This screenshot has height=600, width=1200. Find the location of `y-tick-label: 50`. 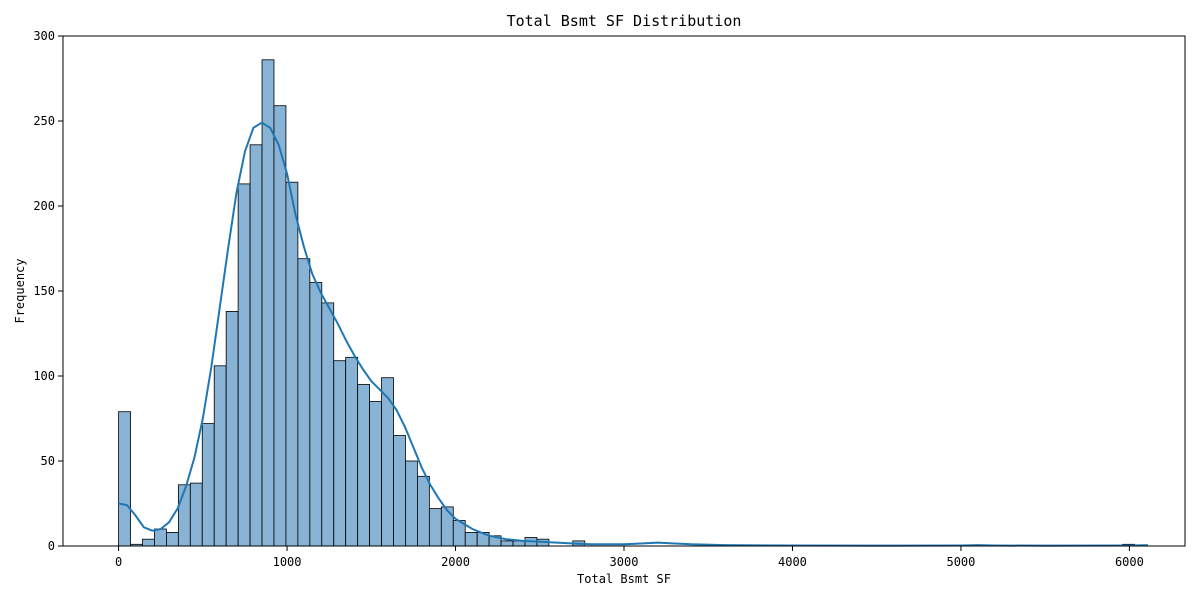

y-tick-label: 50 is located at coordinates (48, 461).